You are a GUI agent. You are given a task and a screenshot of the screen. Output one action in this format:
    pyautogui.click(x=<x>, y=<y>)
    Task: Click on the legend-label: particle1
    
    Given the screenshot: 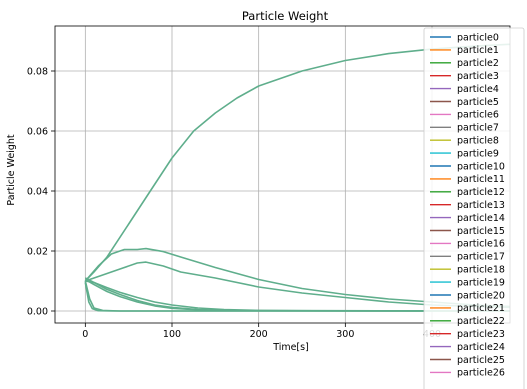 What is the action you would take?
    pyautogui.click(x=478, y=50)
    